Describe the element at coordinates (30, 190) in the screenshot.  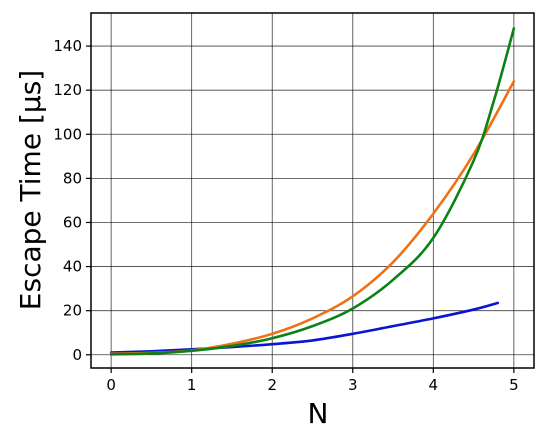
I see `y-axis-label: Escape Time [μs]` at that location.